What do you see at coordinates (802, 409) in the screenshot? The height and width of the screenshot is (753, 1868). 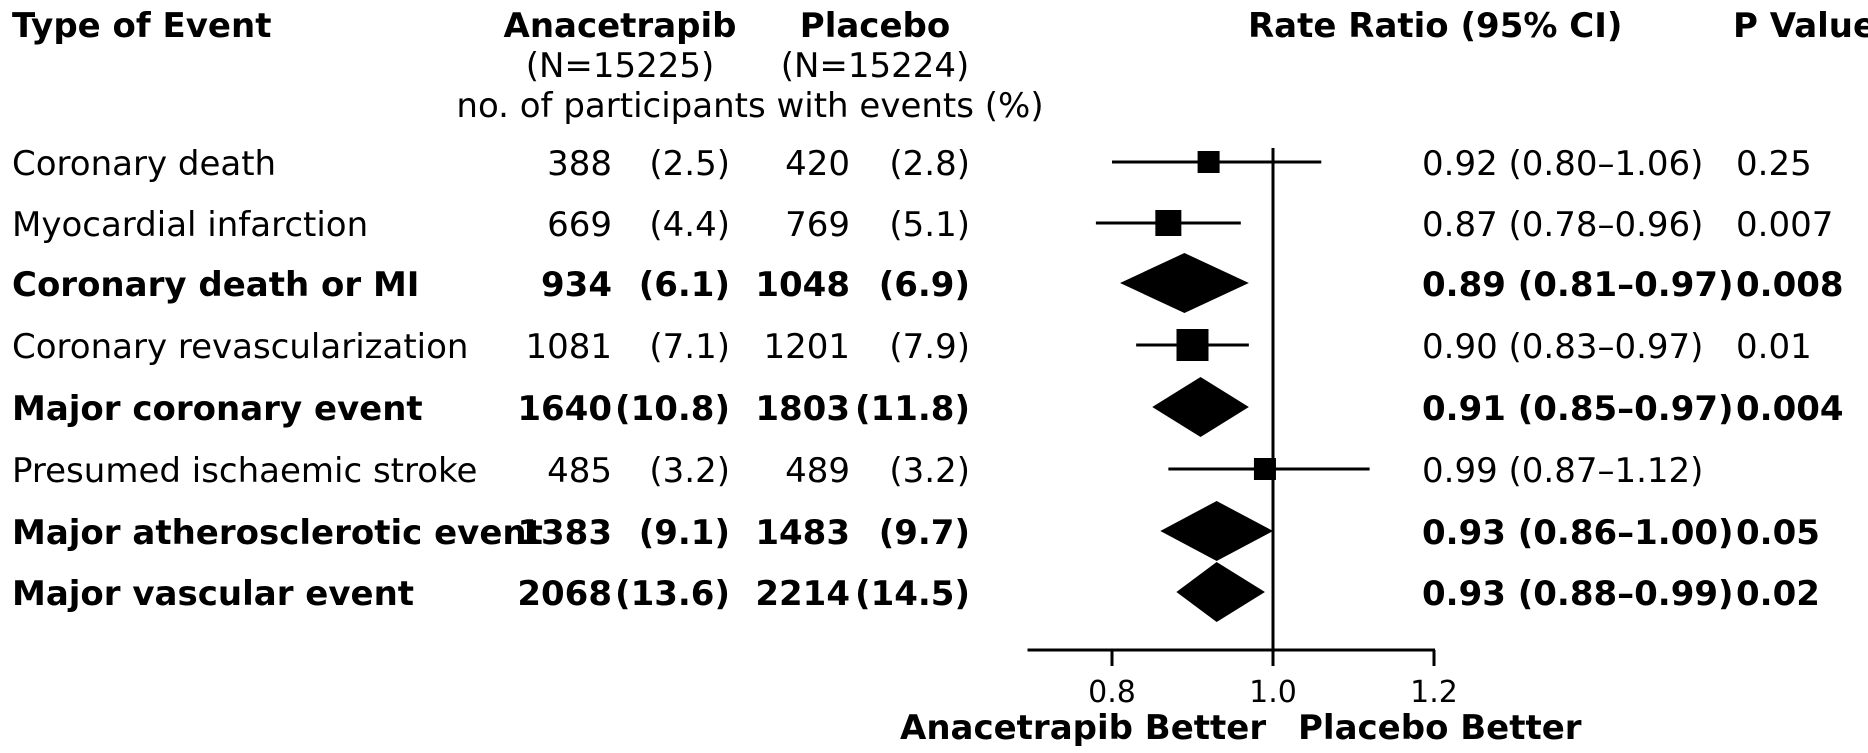 I see `arm2-count: 1803` at bounding box center [802, 409].